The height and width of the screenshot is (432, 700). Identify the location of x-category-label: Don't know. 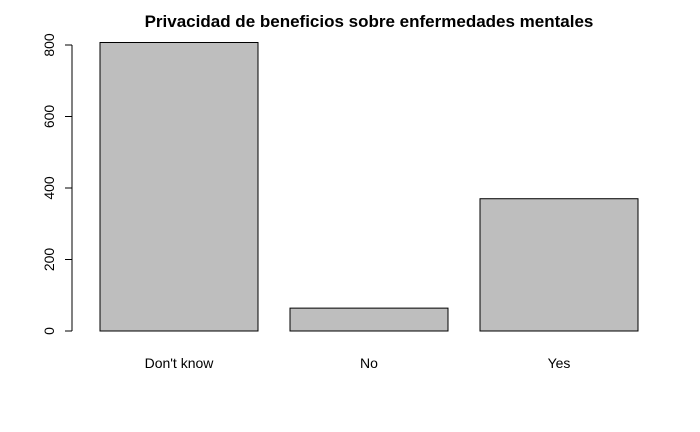
(180, 363).